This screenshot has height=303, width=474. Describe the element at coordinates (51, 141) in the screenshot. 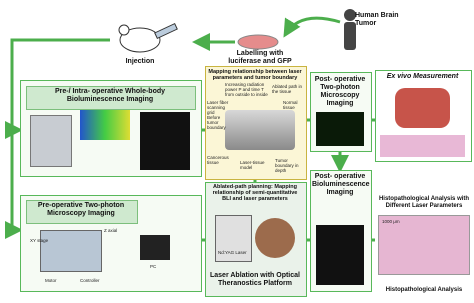

I see `imager-image` at that location.